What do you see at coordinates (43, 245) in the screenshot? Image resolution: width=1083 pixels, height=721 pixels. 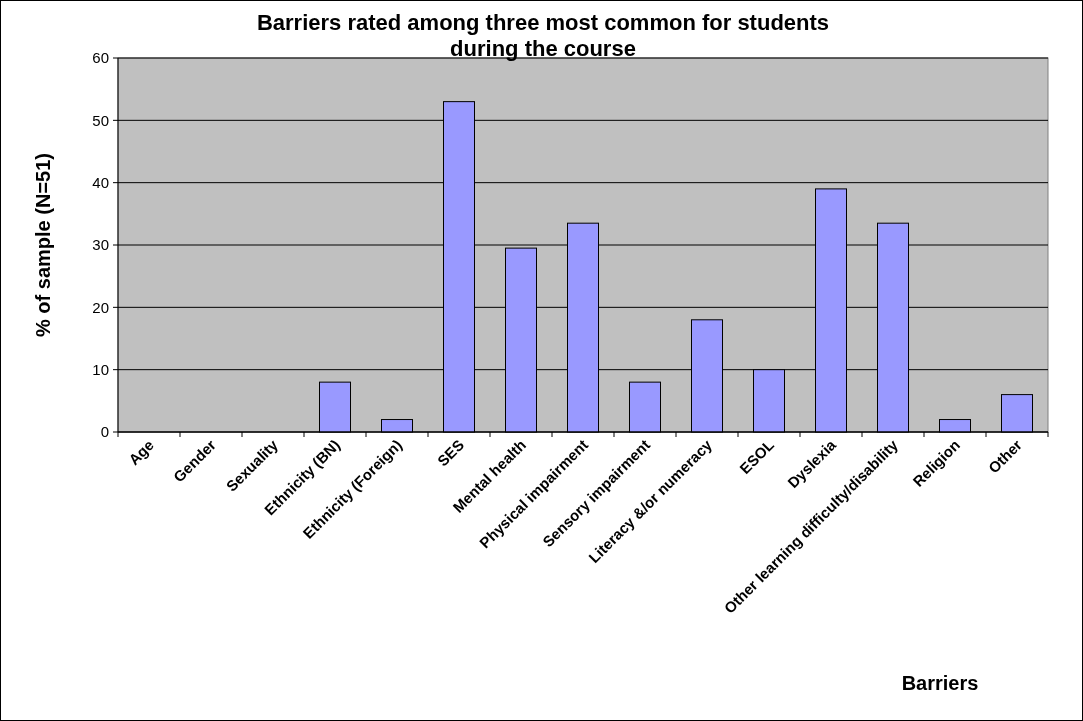 I see `y-axis-title: % of sample (N=51)` at bounding box center [43, 245].